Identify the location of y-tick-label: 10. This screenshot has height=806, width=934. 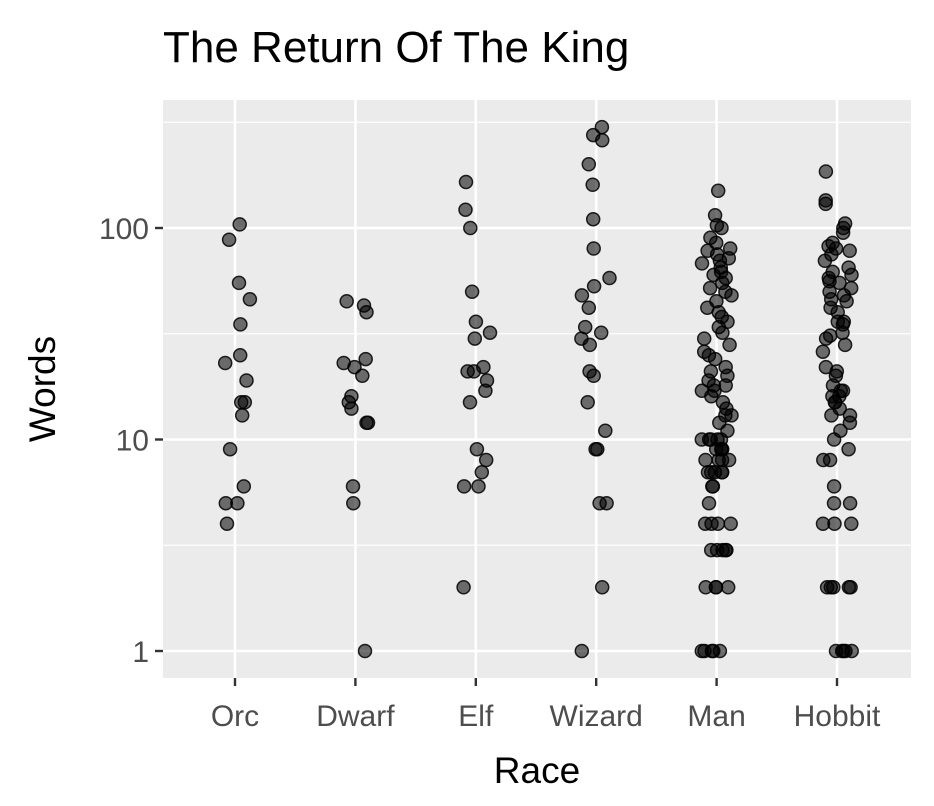
(132, 441).